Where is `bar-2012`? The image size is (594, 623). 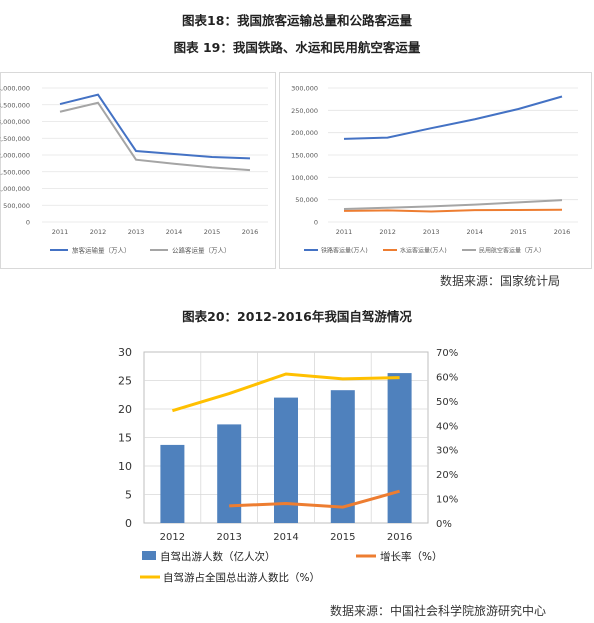
bar-2012 is located at coordinates (172, 483).